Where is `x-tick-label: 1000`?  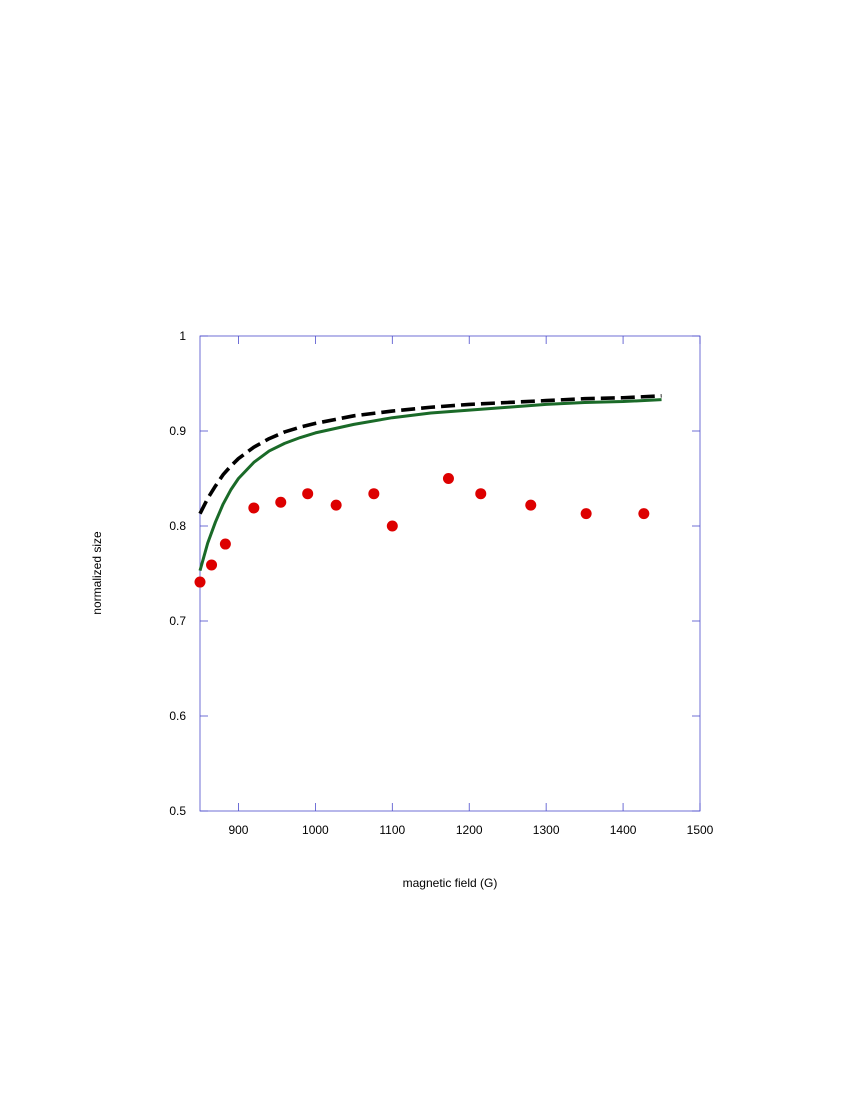
x-tick-label: 1000 is located at coordinates (315, 830).